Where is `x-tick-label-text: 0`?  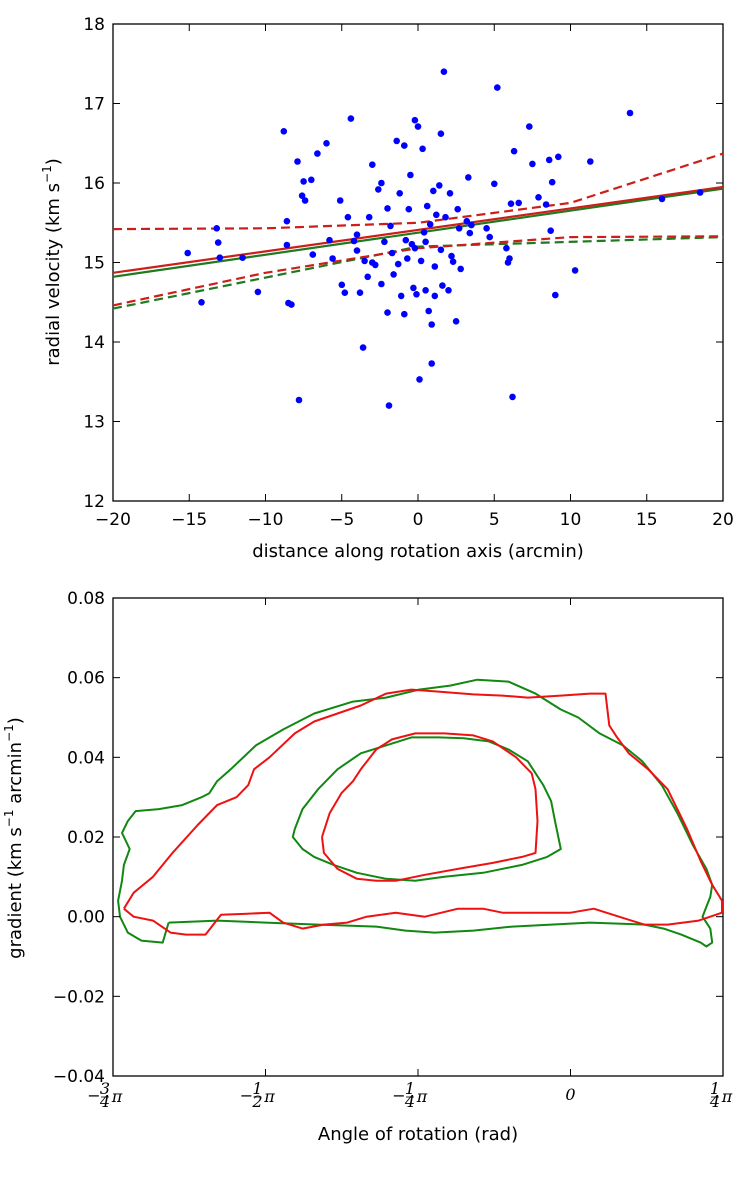 x-tick-label-text: 0 is located at coordinates (570, 1094).